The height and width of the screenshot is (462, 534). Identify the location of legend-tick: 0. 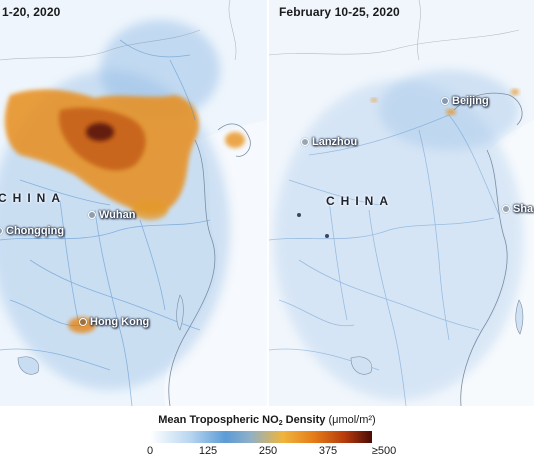
(150, 451).